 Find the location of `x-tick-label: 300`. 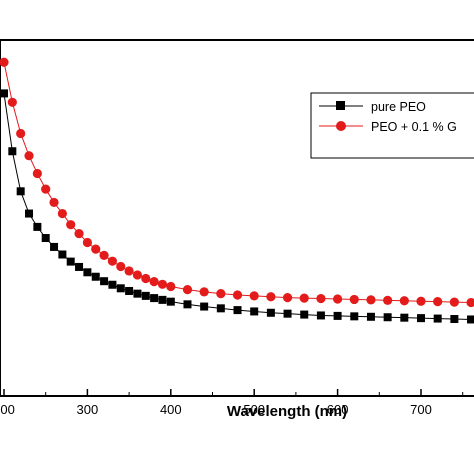

x-tick-label: 300 is located at coordinates (88, 409).